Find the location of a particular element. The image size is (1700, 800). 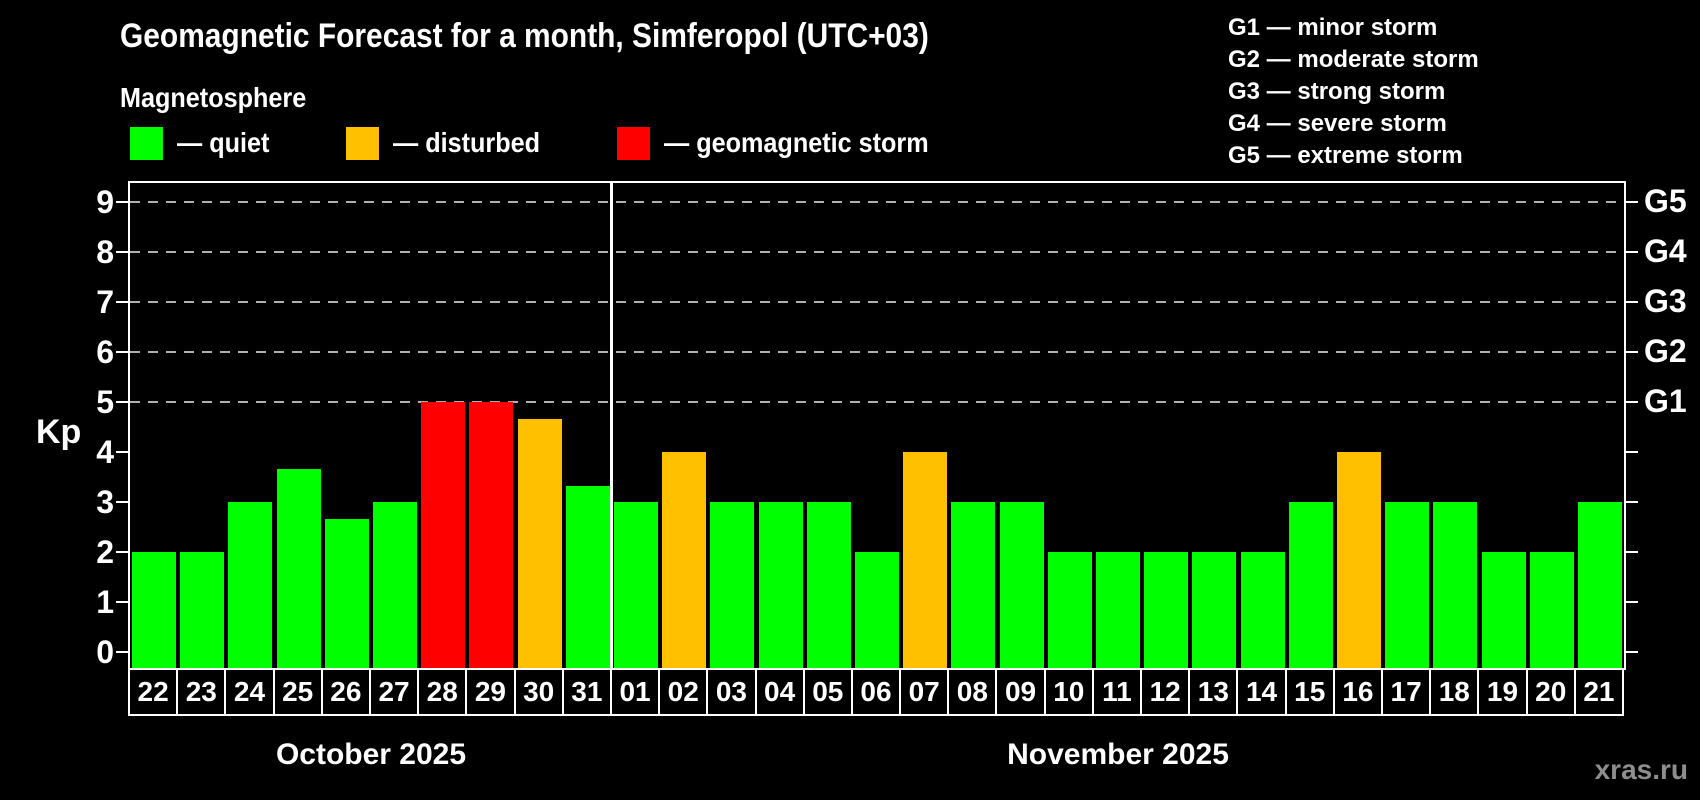

legend-item-disturbed: — disturbed is located at coordinates (451, 143).